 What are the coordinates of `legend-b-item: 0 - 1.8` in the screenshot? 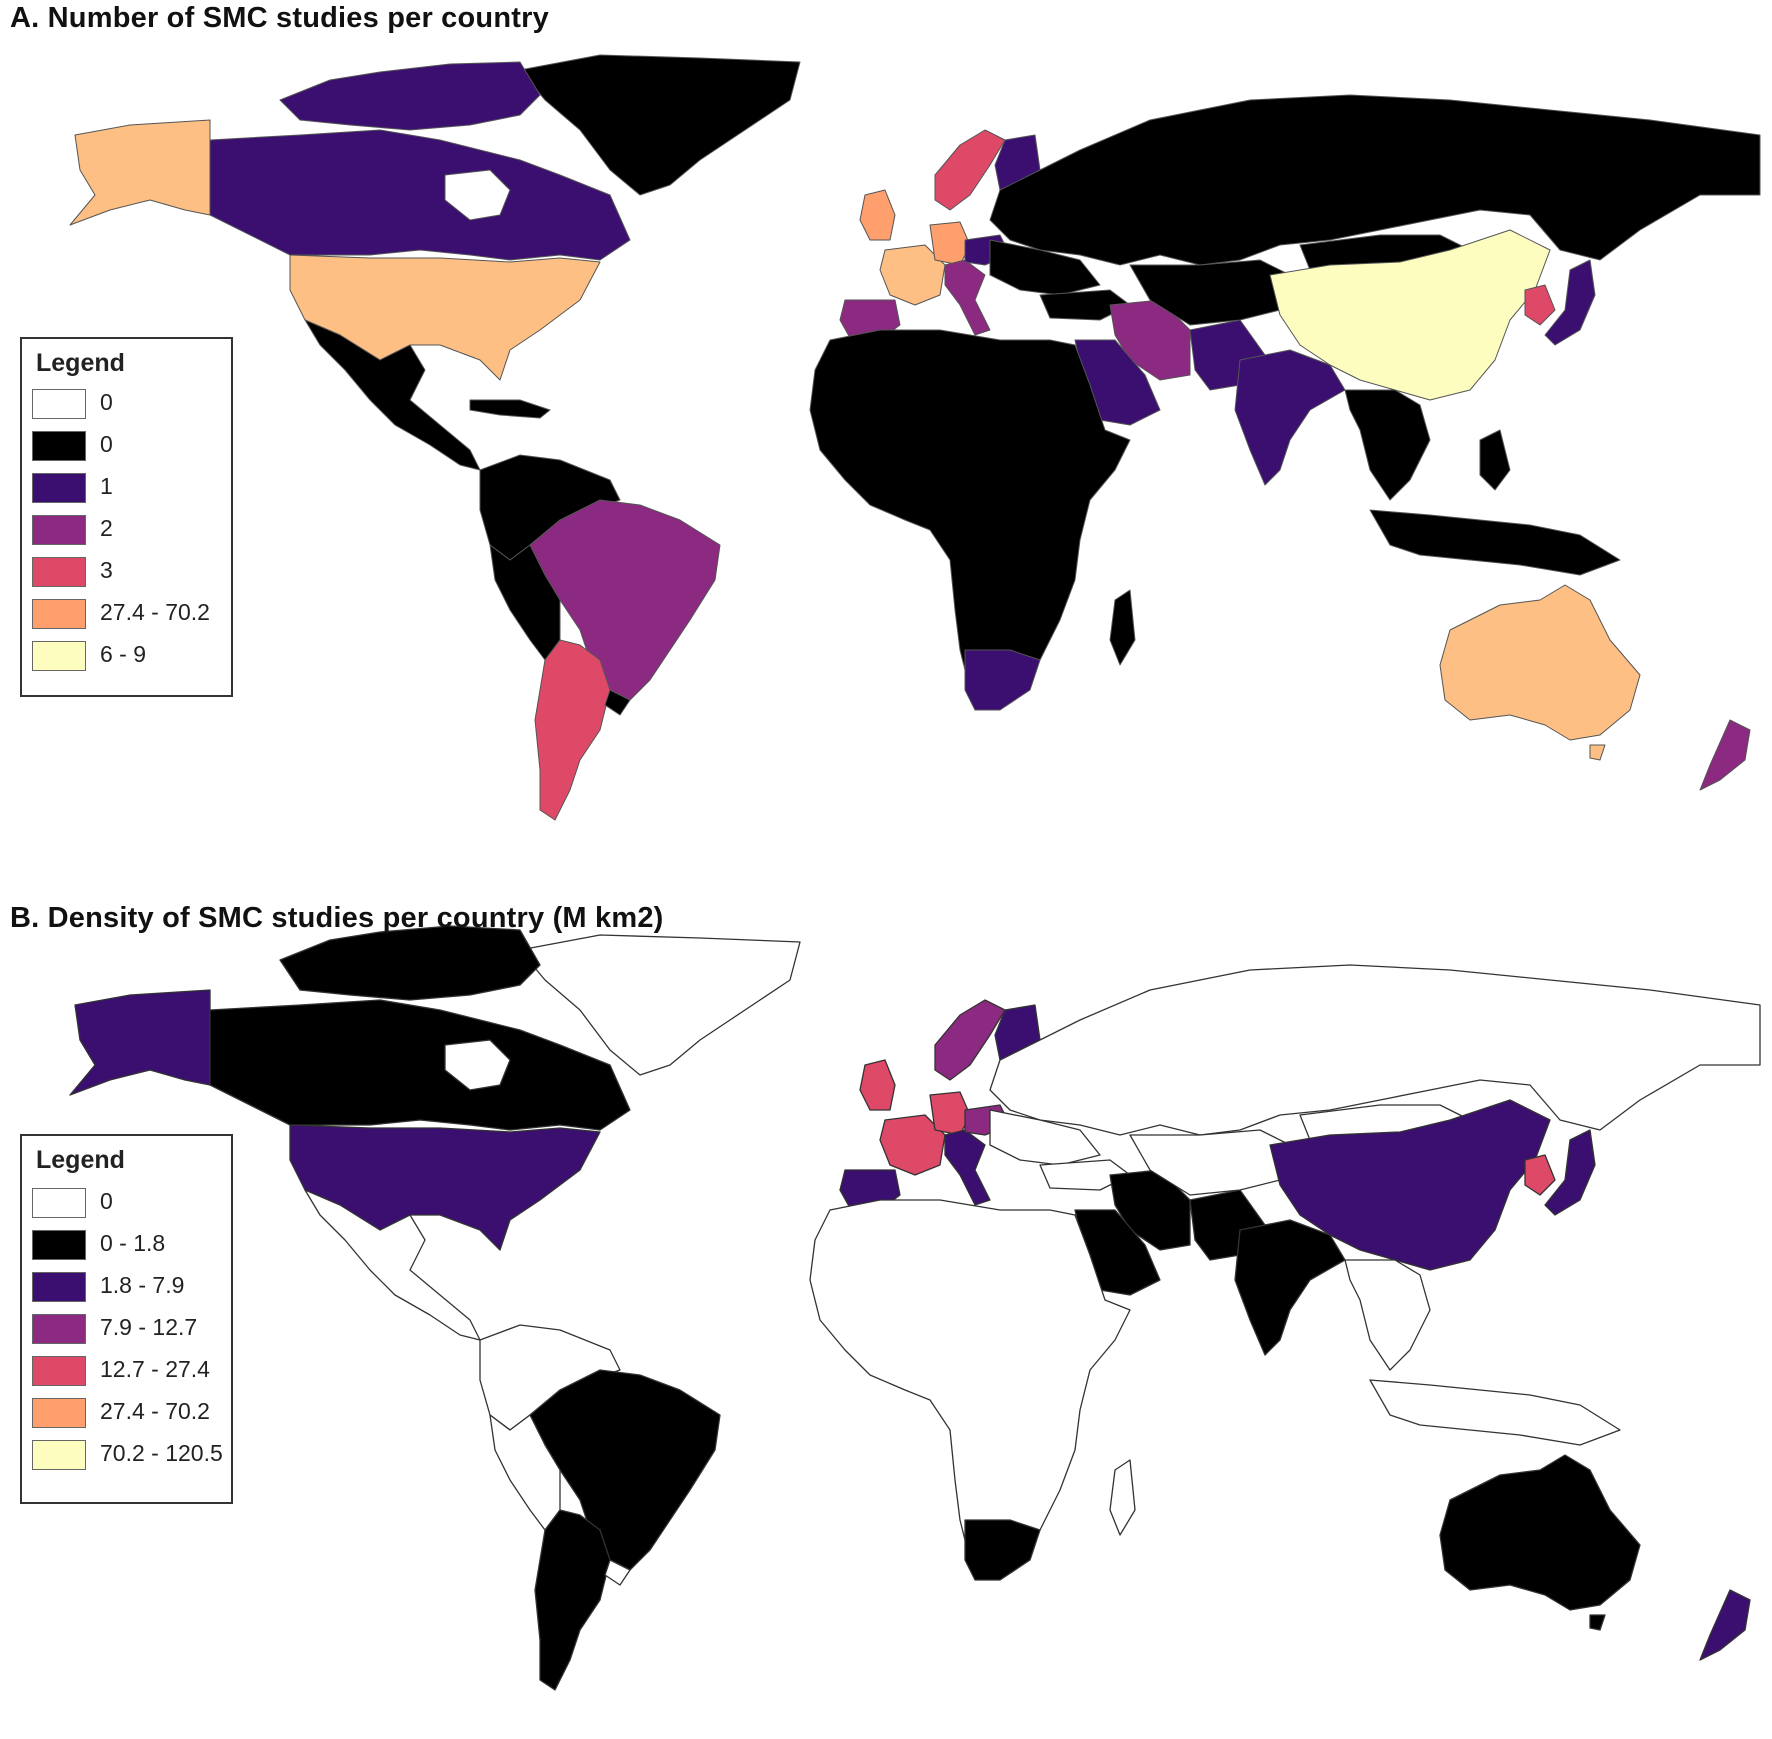 It's located at (129, 1245).